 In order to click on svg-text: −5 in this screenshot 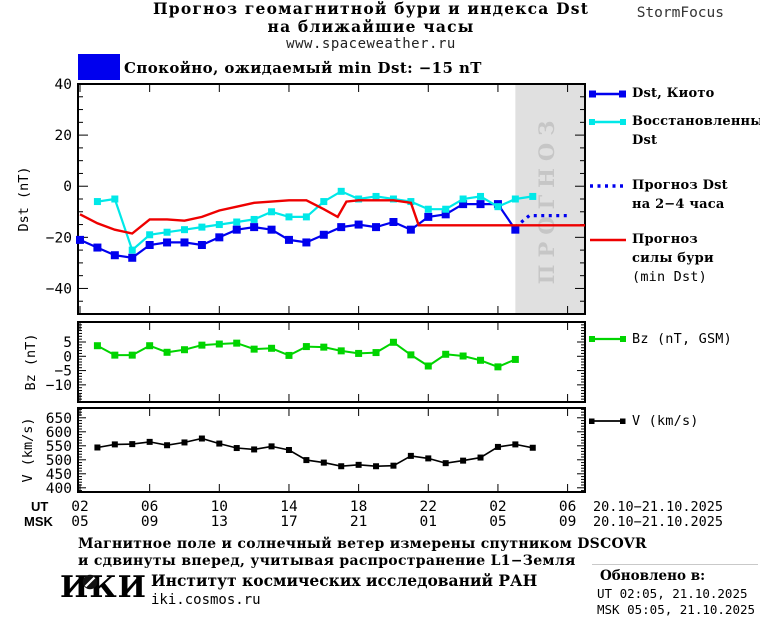, I will do `click(63, 372)`.